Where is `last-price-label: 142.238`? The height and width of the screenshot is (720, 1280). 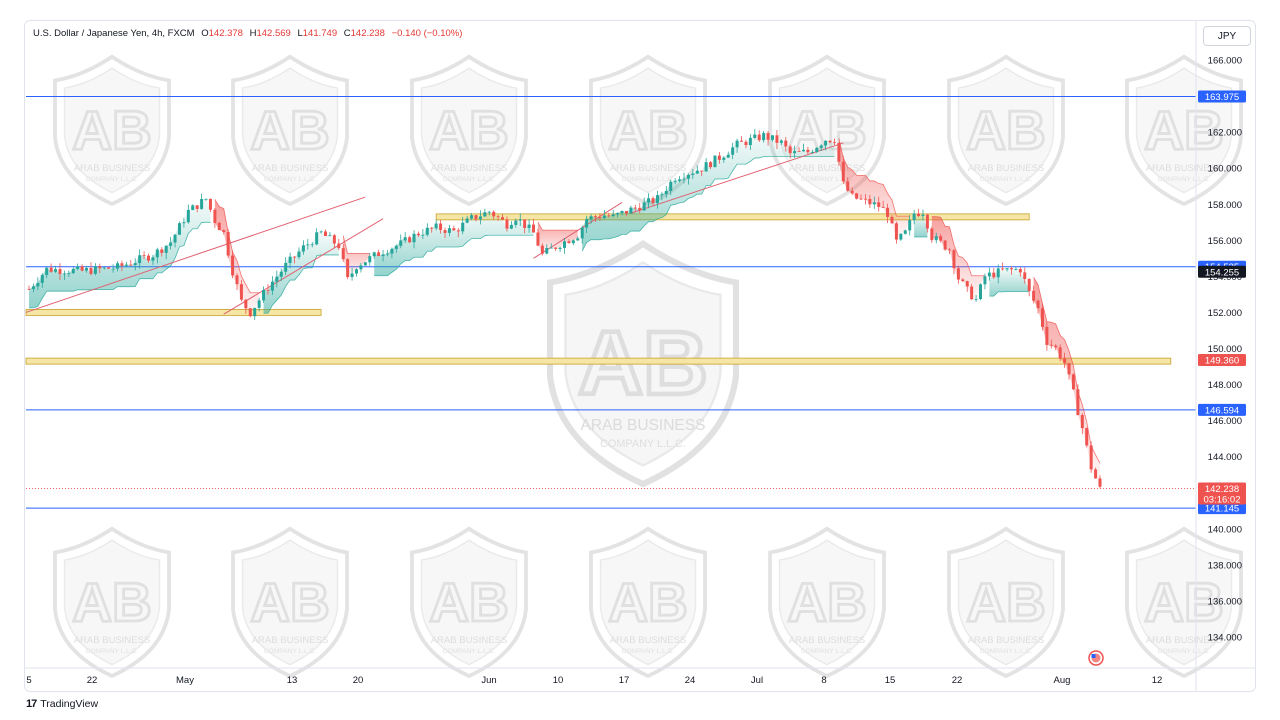 last-price-label: 142.238 is located at coordinates (1222, 489).